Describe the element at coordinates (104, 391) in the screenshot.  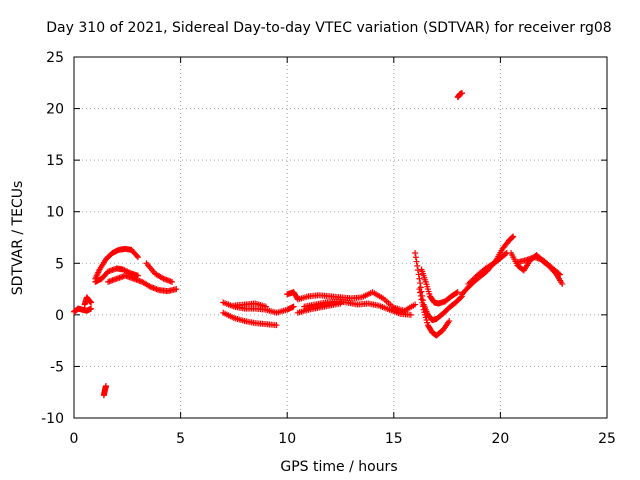
I see `series-outlier-low` at that location.